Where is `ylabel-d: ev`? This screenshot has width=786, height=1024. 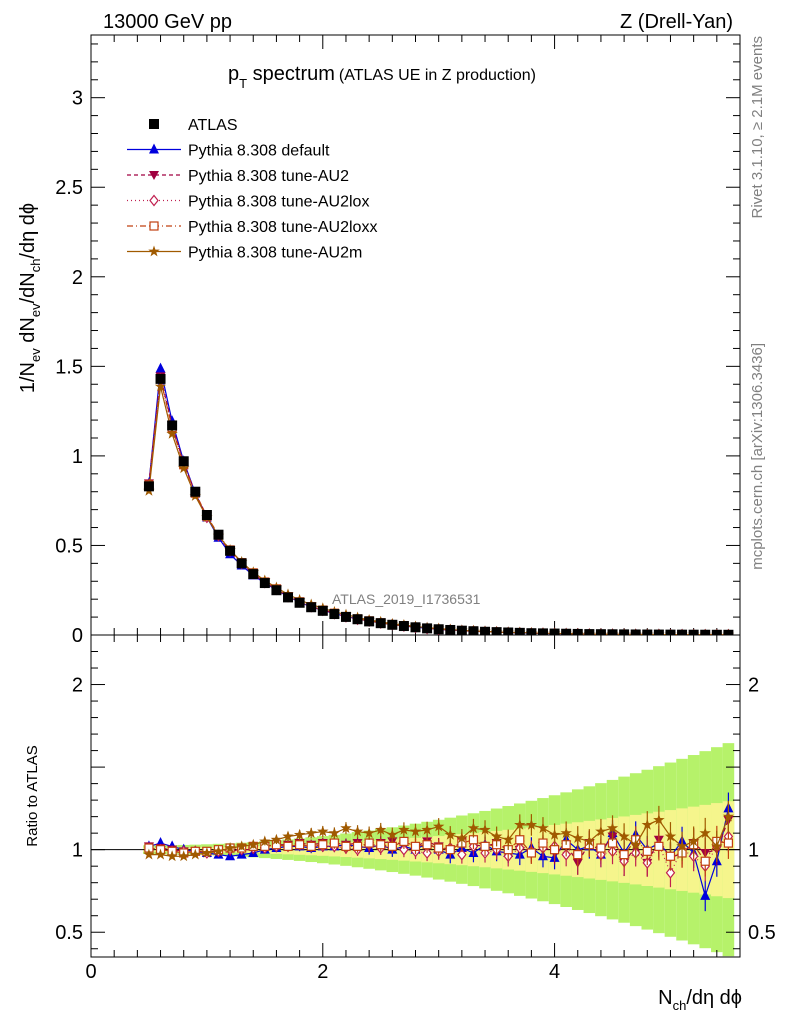
ylabel-d: ev is located at coordinates (35, 310).